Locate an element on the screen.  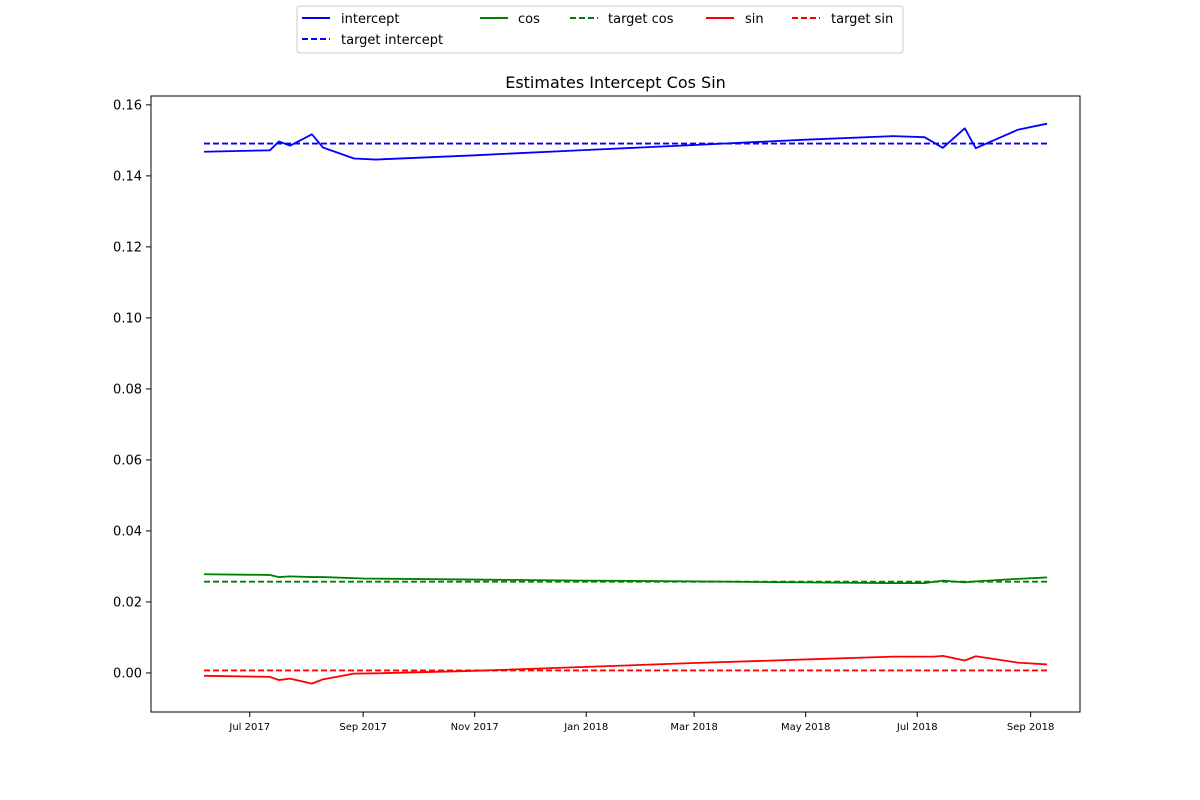
series-line-sin is located at coordinates (626, 670).